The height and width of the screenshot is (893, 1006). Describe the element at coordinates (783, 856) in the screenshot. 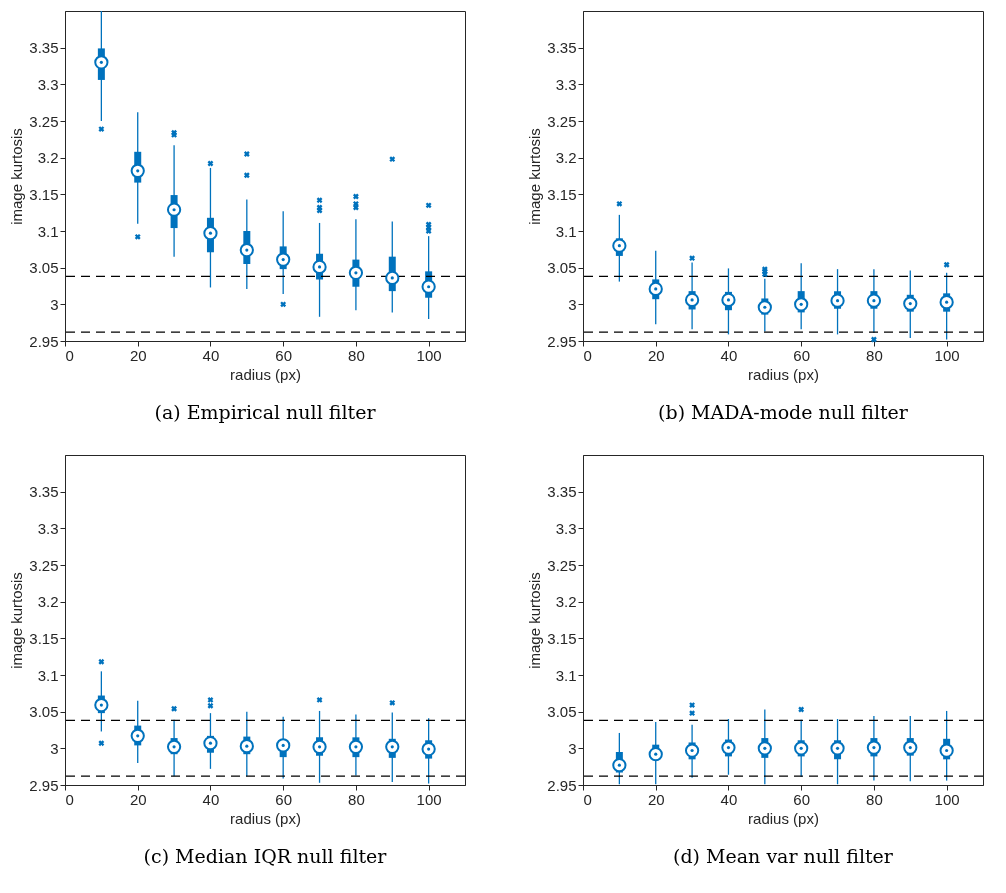

I see `text: (d) Mean var null filter` at that location.